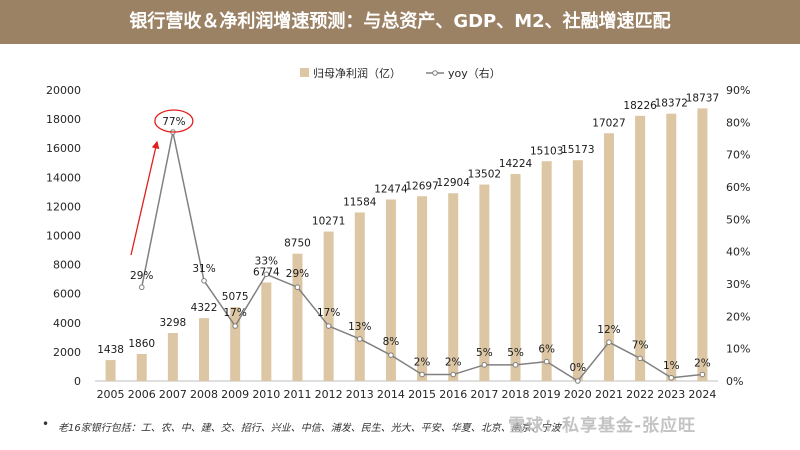 Image resolution: width=800 pixels, height=450 pixels. What do you see at coordinates (266, 394) in the screenshot?
I see `x-tick-label: 2010` at bounding box center [266, 394].